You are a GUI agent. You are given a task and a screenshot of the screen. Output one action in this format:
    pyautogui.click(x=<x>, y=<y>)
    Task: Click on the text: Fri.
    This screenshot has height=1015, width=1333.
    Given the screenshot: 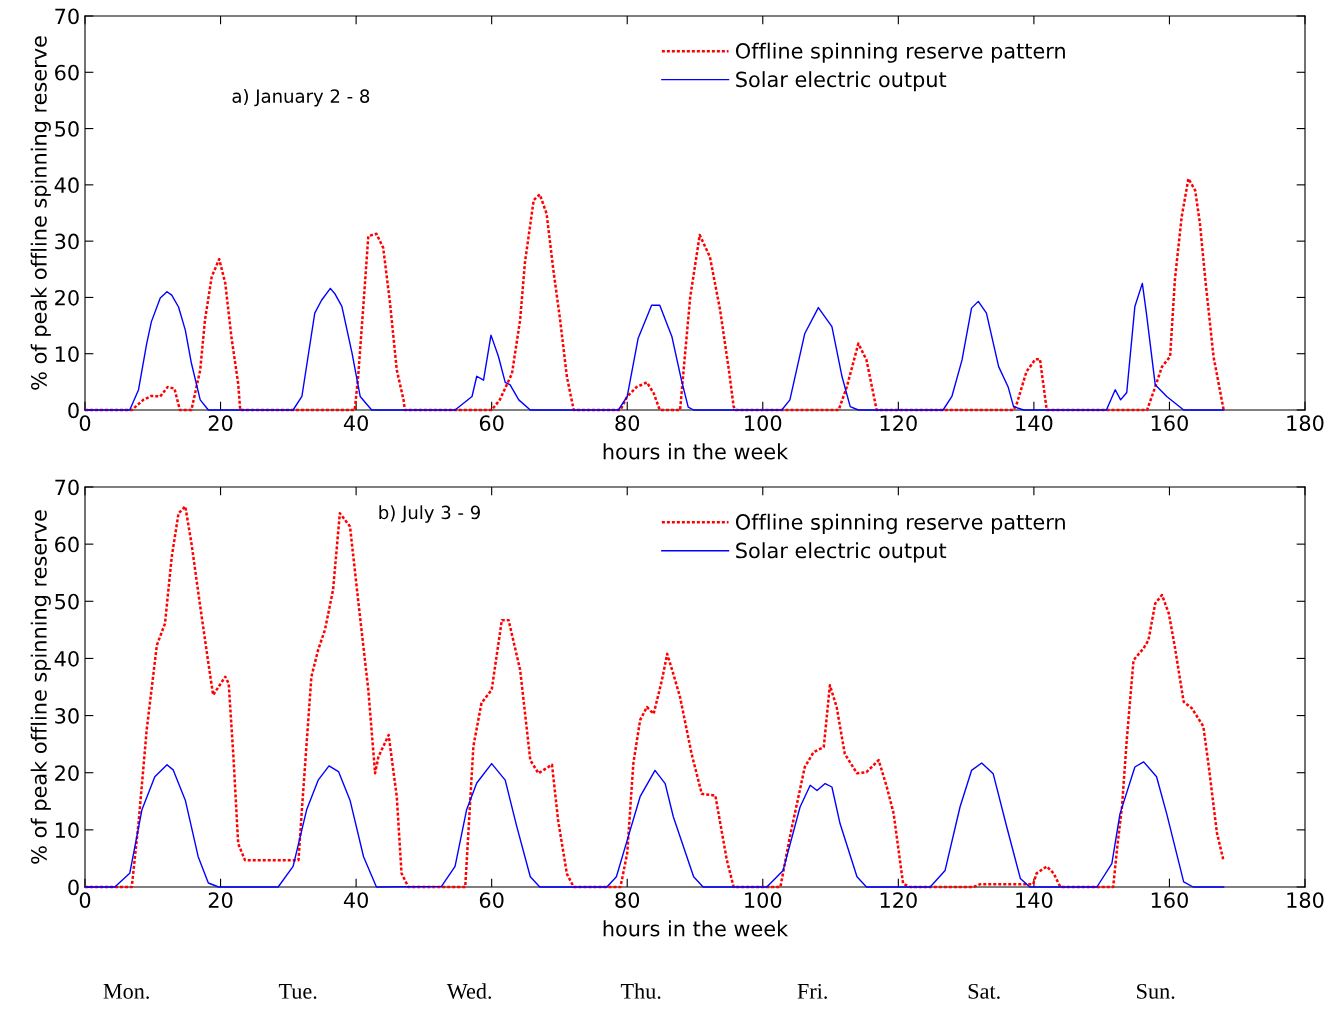 What is the action you would take?
    pyautogui.click(x=812, y=991)
    